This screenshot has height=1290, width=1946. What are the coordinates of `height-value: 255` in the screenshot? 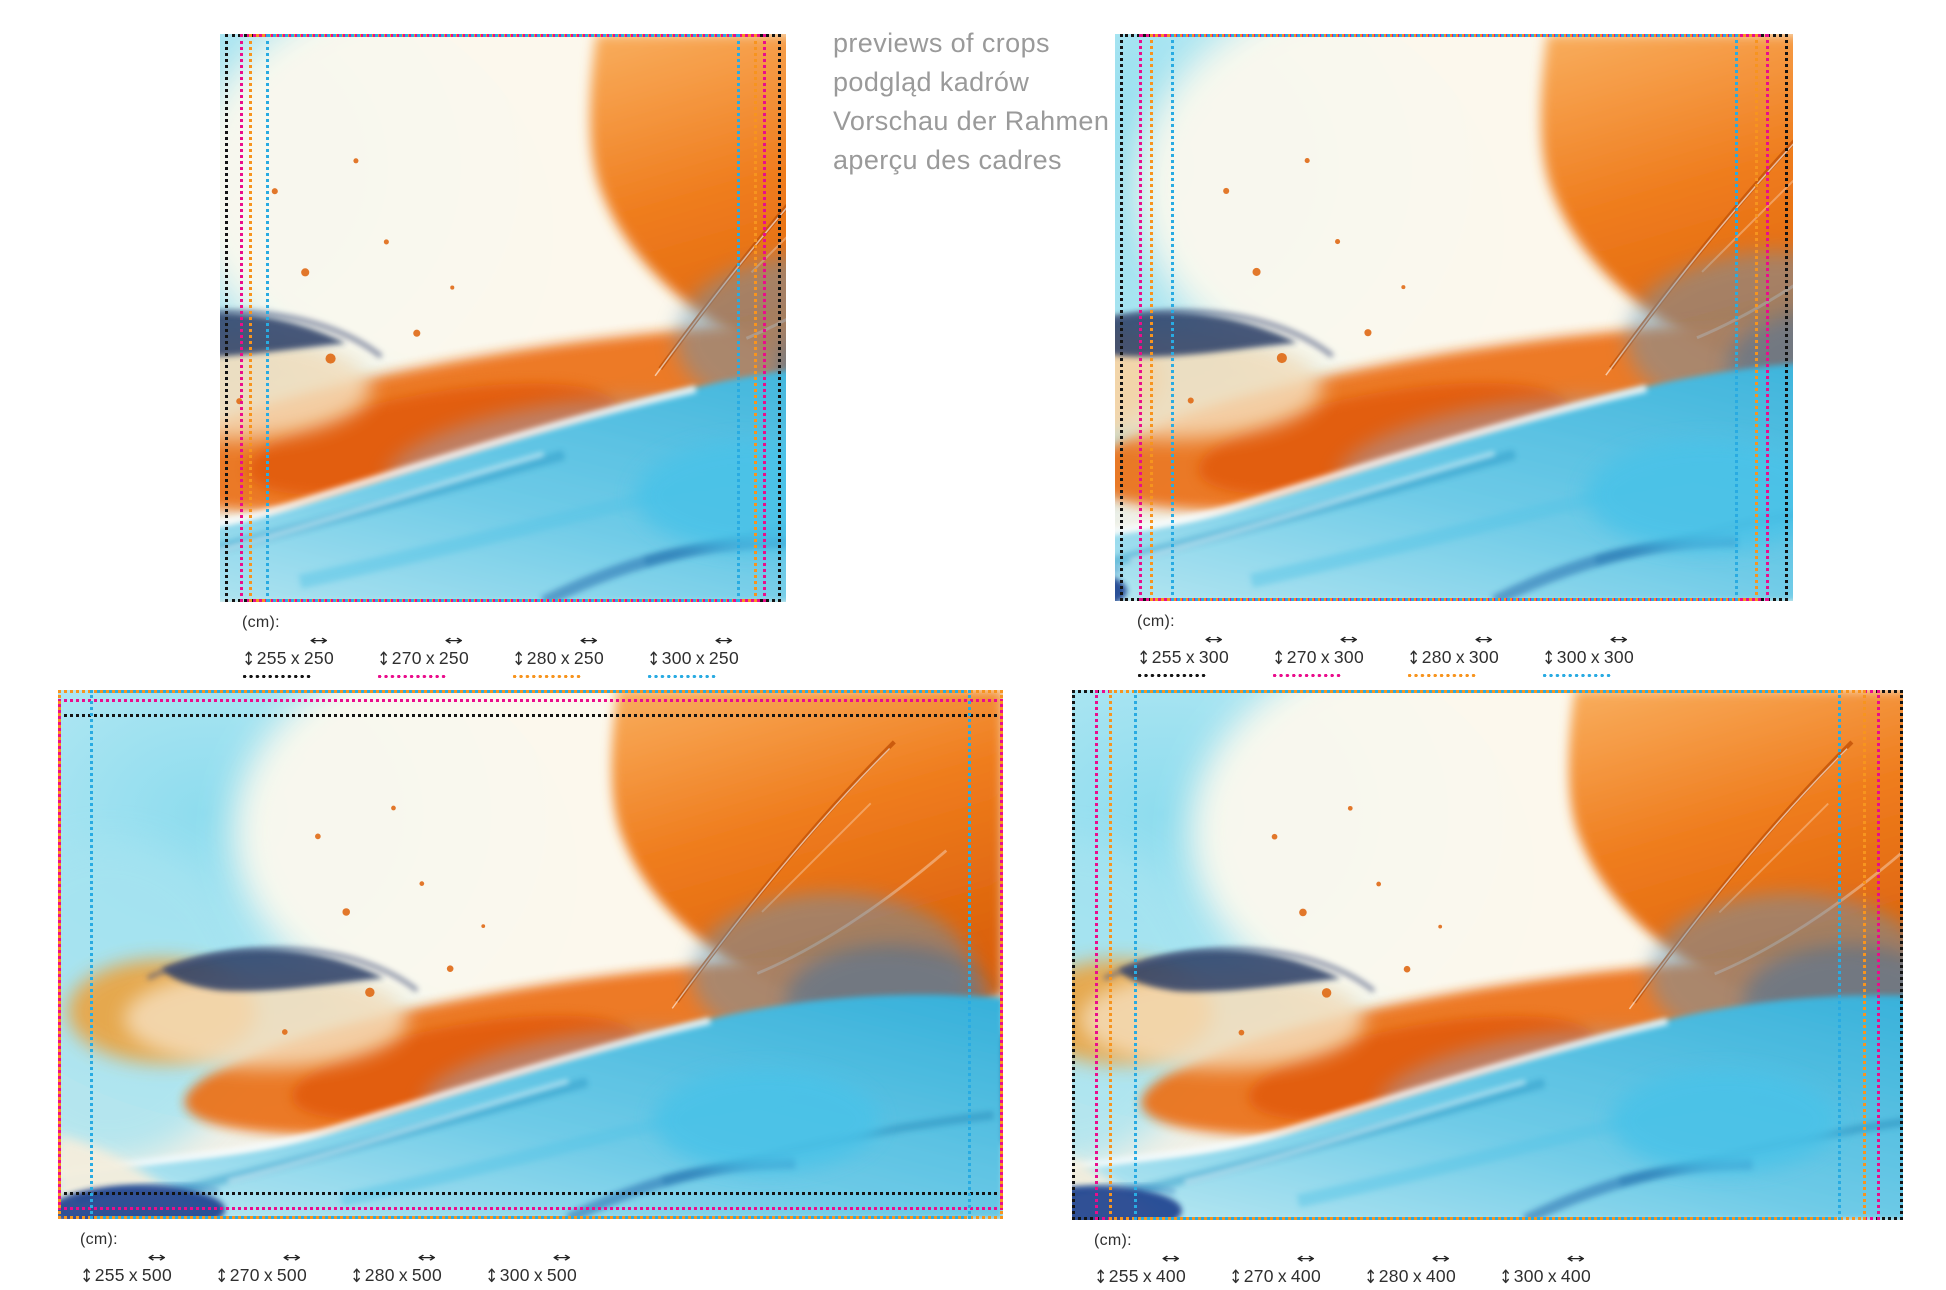 It's located at (271, 658).